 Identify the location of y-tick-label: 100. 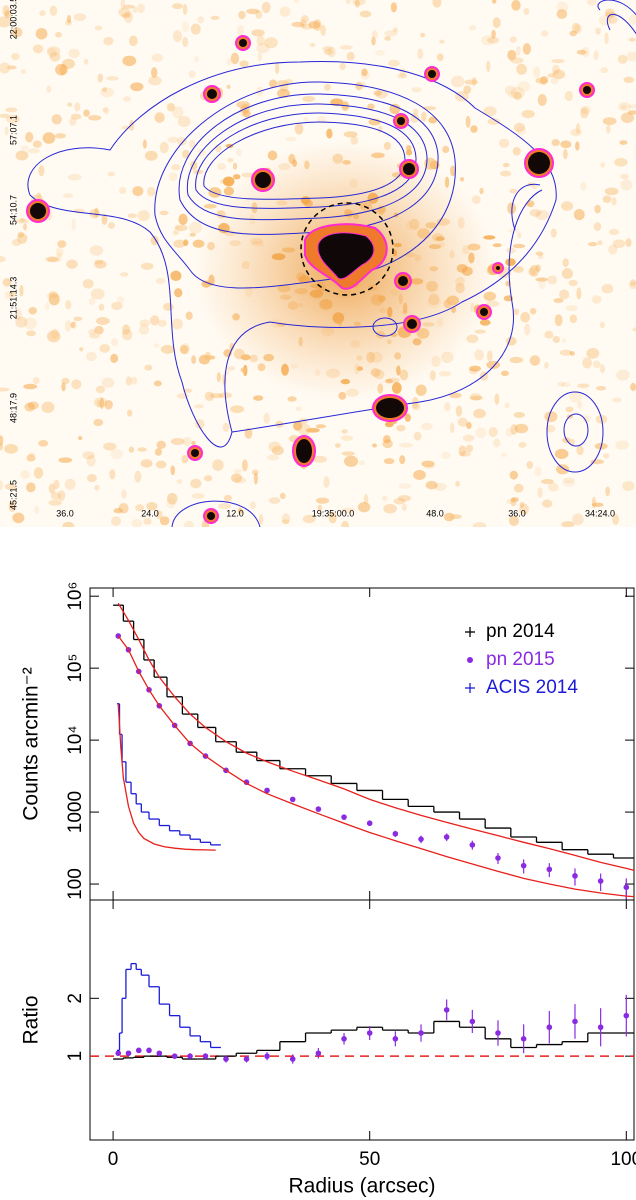
(75, 884).